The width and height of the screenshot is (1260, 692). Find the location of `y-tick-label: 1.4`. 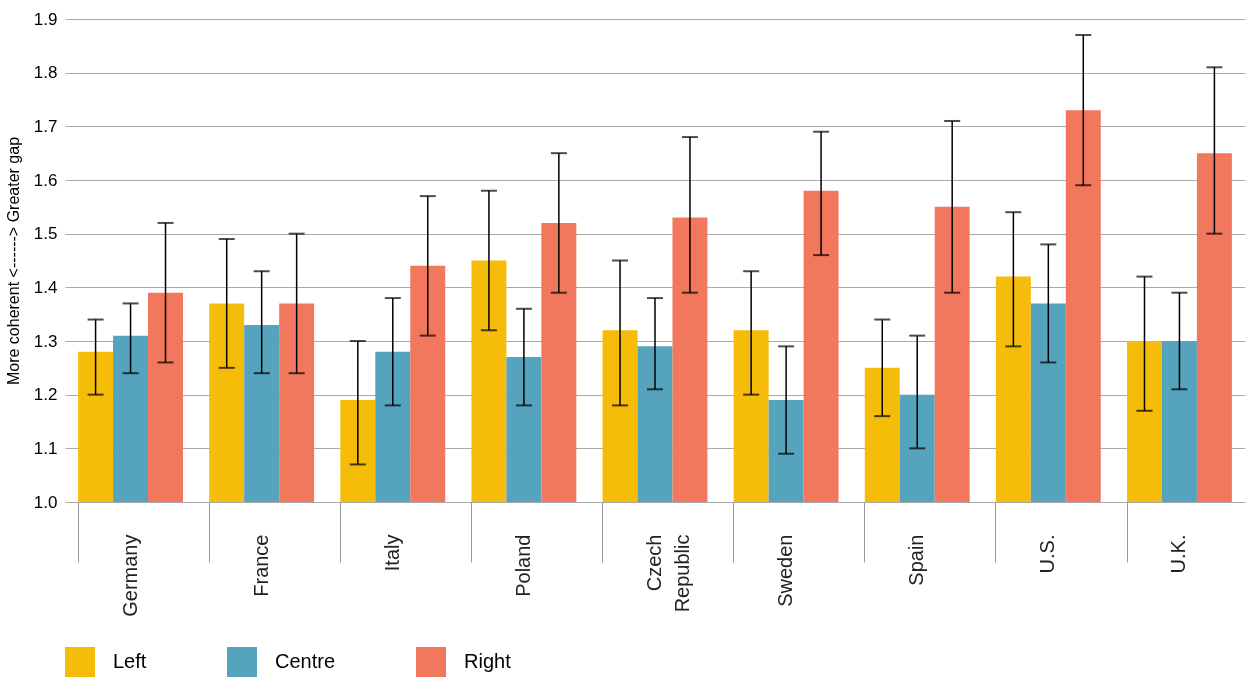

y-tick-label: 1.4 is located at coordinates (45, 287).